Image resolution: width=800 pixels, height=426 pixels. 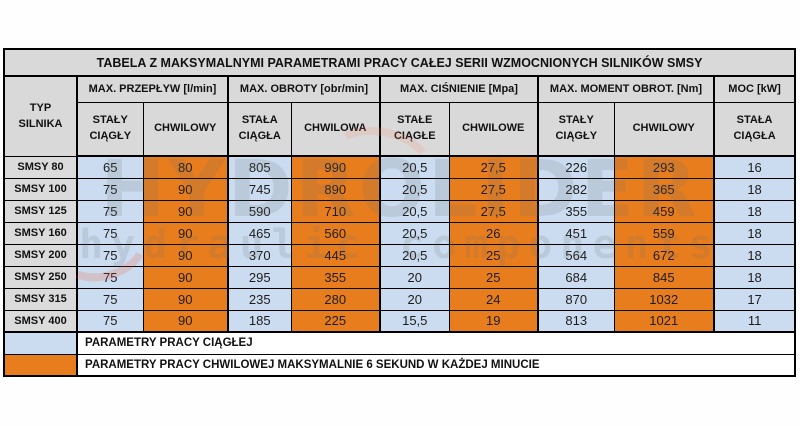 What do you see at coordinates (40, 365) in the screenshot?
I see `legend-swatch-orange` at bounding box center [40, 365].